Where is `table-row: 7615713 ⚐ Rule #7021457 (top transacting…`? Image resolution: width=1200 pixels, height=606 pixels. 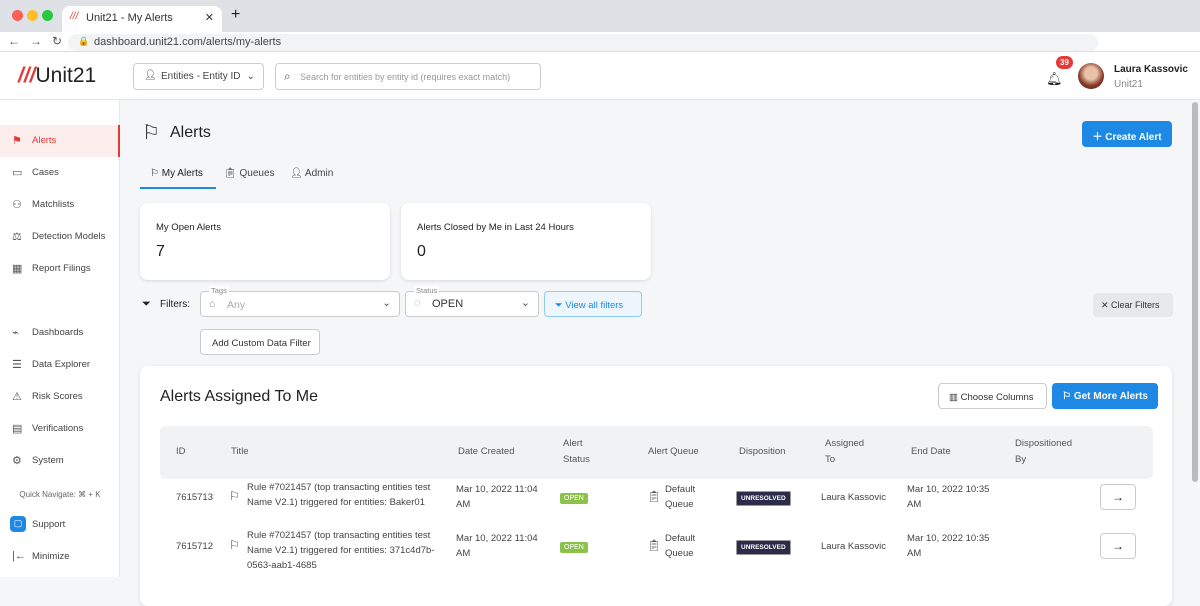
table-row: 7615713 ⚐ Rule #7021457 (top transacting… is located at coordinates (656, 502).